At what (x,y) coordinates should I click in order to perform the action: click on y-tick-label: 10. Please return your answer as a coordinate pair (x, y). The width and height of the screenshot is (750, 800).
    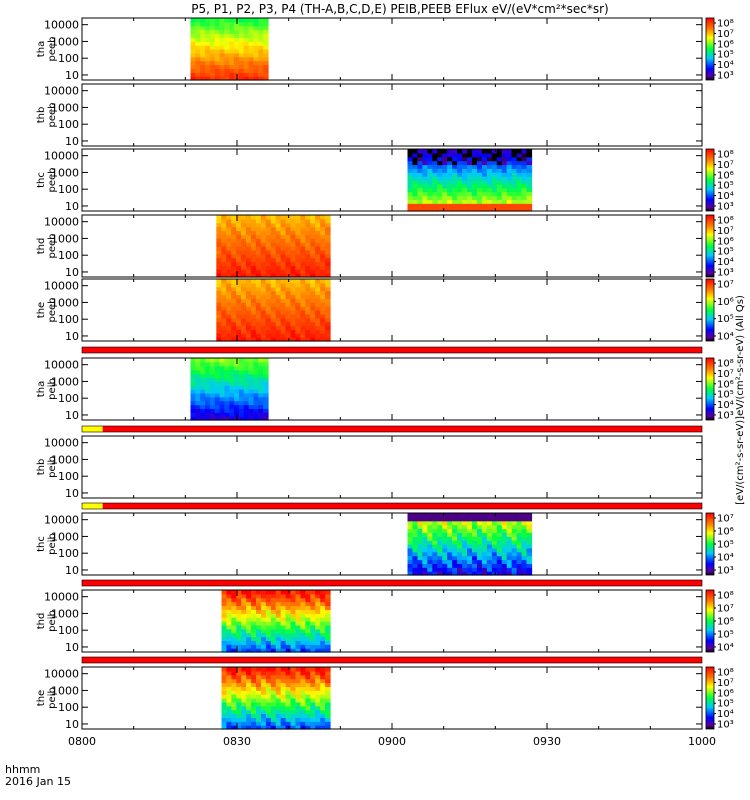
    Looking at the image, I should click on (72, 415).